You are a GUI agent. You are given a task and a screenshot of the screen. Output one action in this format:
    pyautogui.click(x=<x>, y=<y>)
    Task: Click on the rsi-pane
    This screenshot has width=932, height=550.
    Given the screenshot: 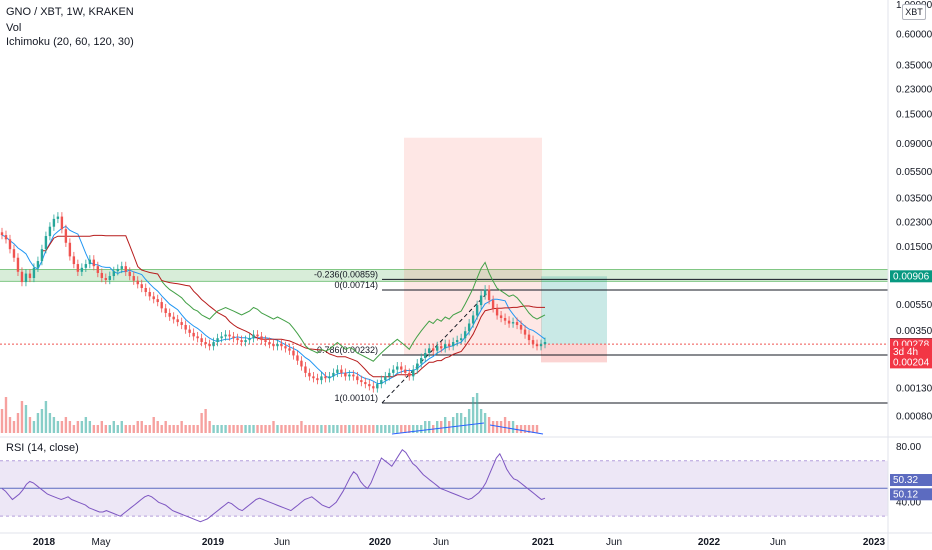 What is the action you would take?
    pyautogui.click(x=444, y=485)
    